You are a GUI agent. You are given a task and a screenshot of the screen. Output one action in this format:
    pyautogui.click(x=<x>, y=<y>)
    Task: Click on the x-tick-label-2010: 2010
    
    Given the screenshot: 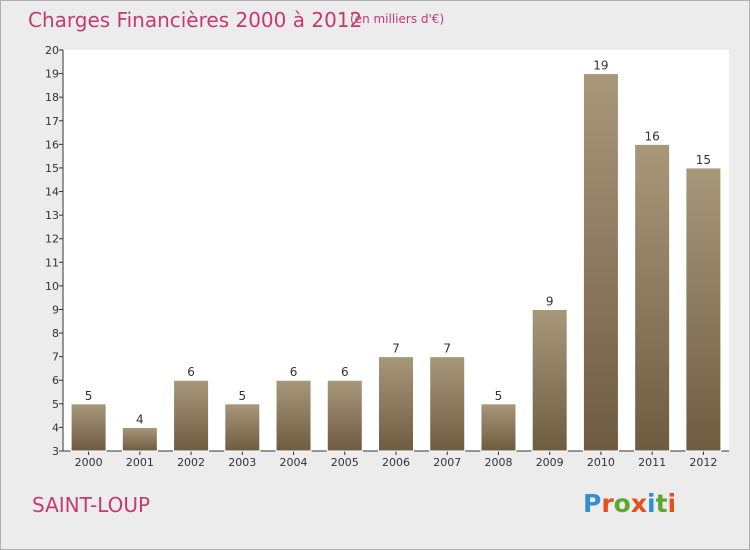 What is the action you would take?
    pyautogui.click(x=601, y=462)
    